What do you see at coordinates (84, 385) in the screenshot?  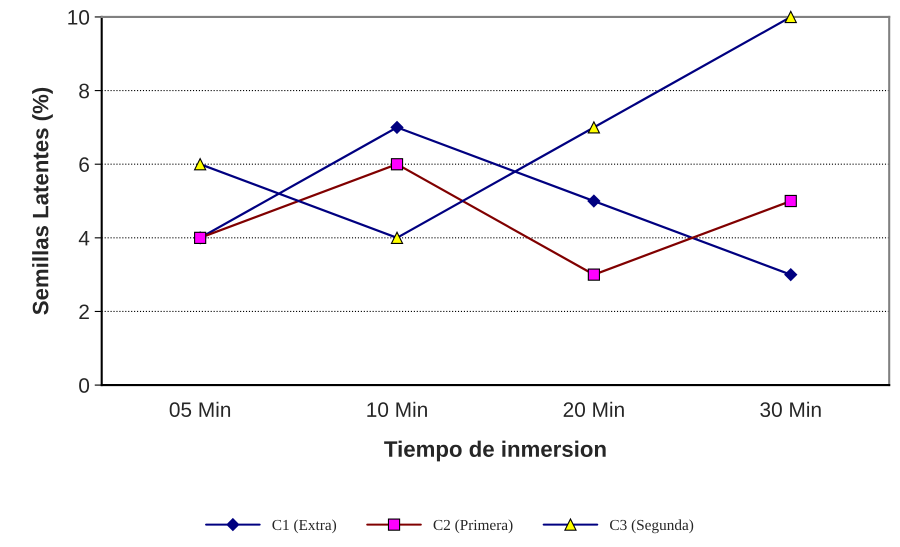 I see `y-tick-label: 0` at bounding box center [84, 385].